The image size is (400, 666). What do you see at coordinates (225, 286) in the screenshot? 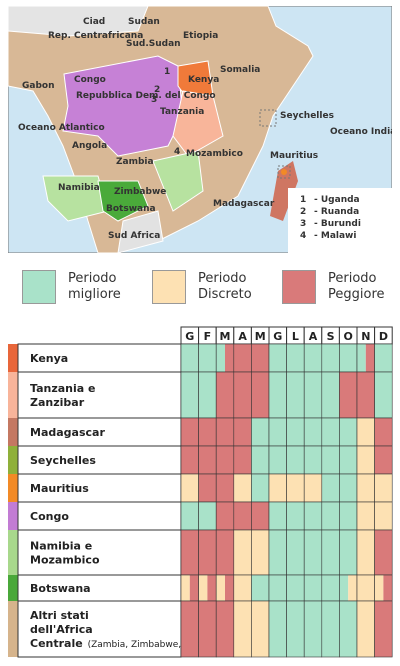
I see `legend-label: Periodo Discreto` at bounding box center [225, 286].